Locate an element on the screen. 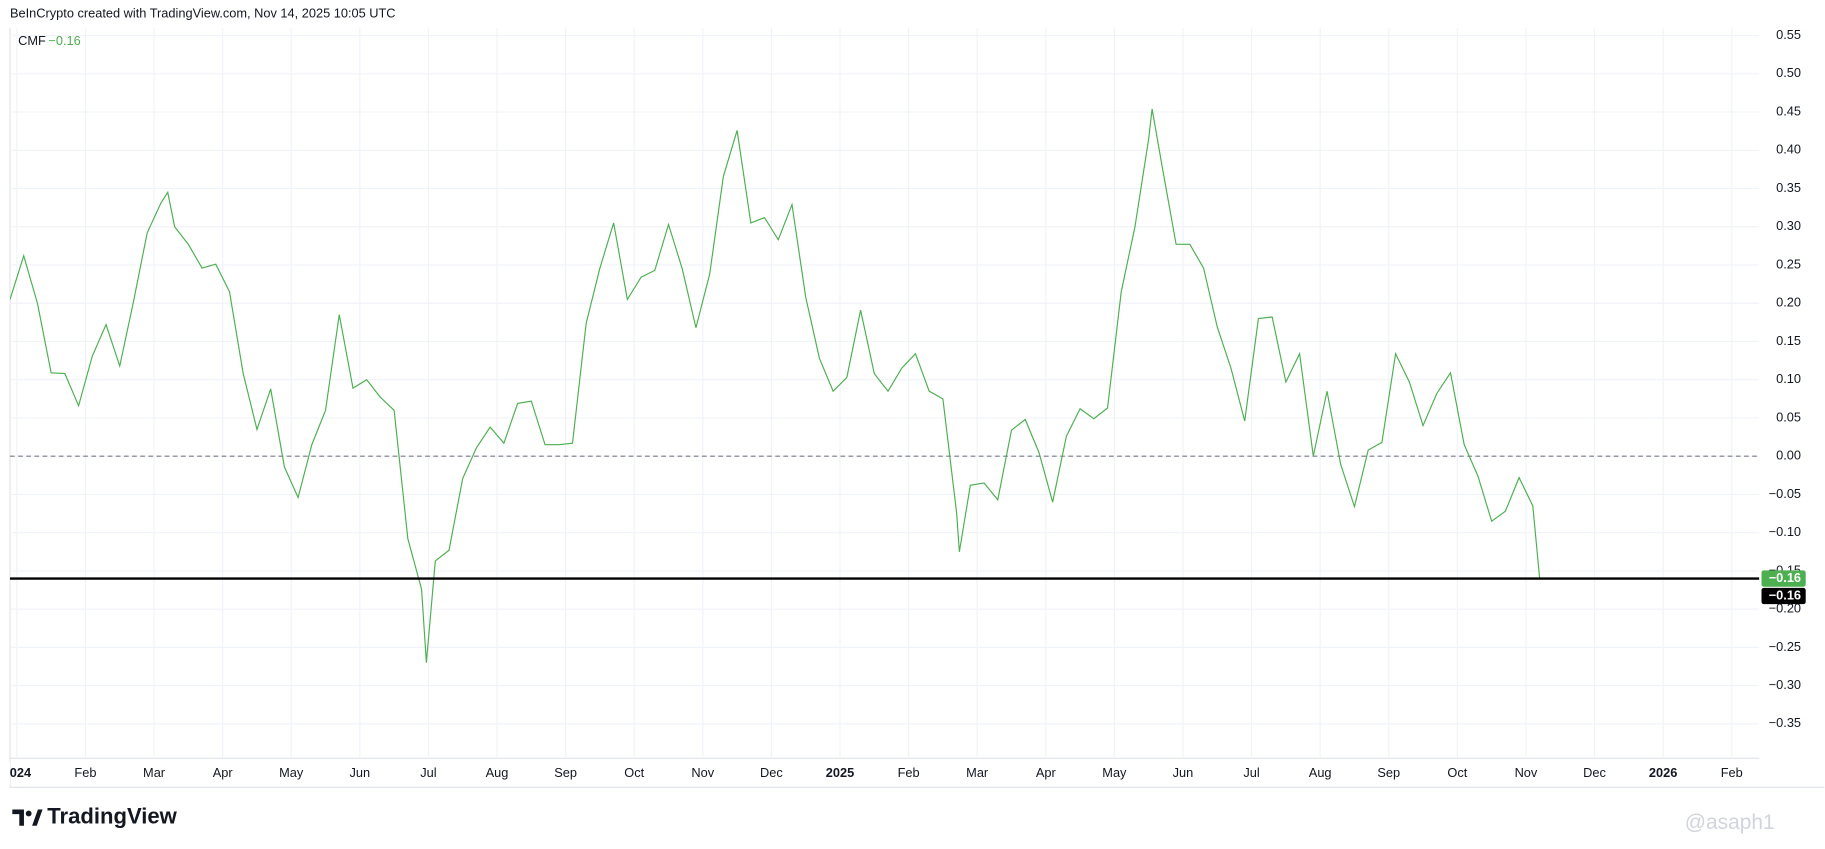 The width and height of the screenshot is (1825, 849). logo: TradingView is located at coordinates (95, 815).